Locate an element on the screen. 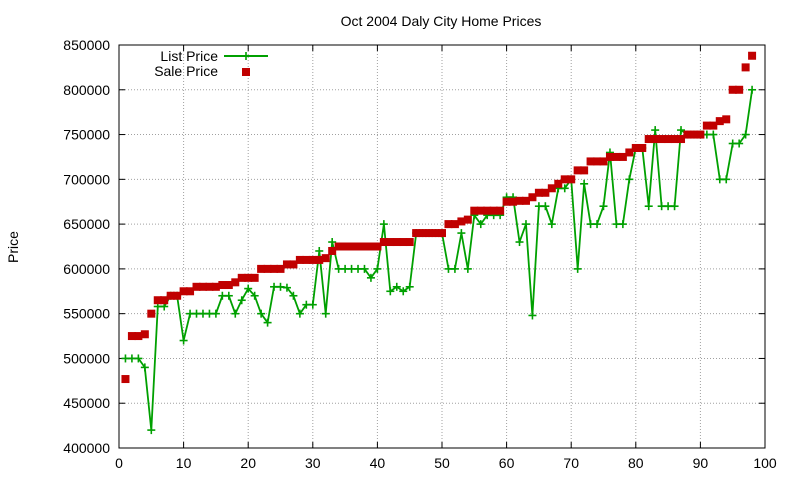  chart-title: Oct 2004 Daly City Home Prices is located at coordinates (441, 21).